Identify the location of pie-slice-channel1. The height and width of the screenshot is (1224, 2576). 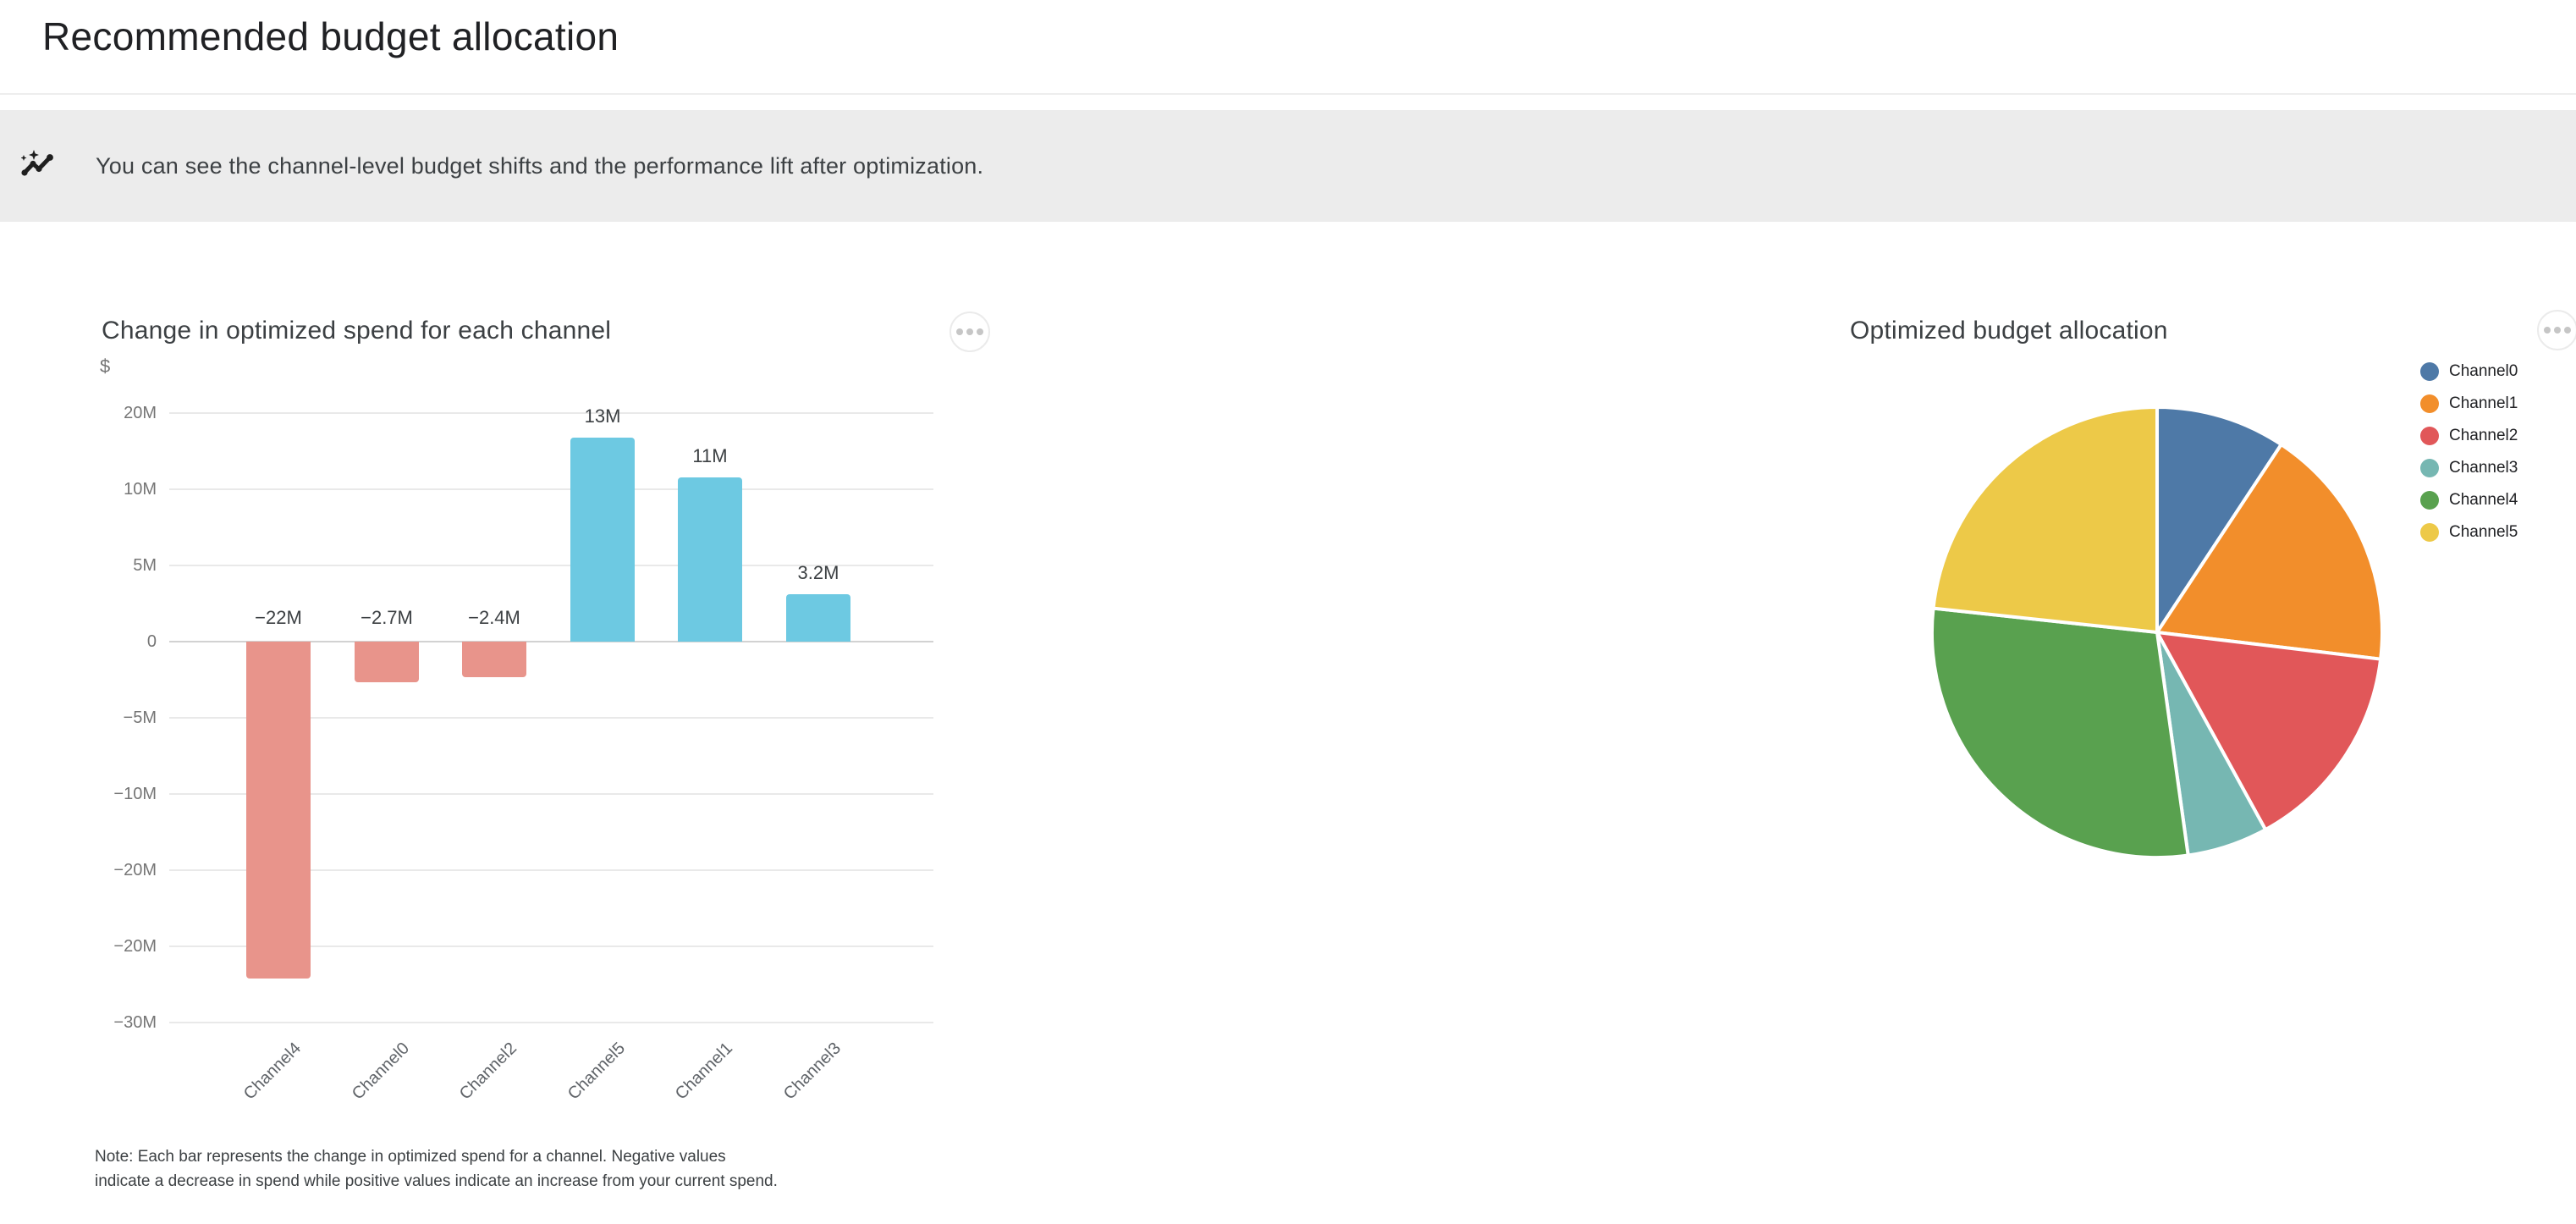
(2269, 552).